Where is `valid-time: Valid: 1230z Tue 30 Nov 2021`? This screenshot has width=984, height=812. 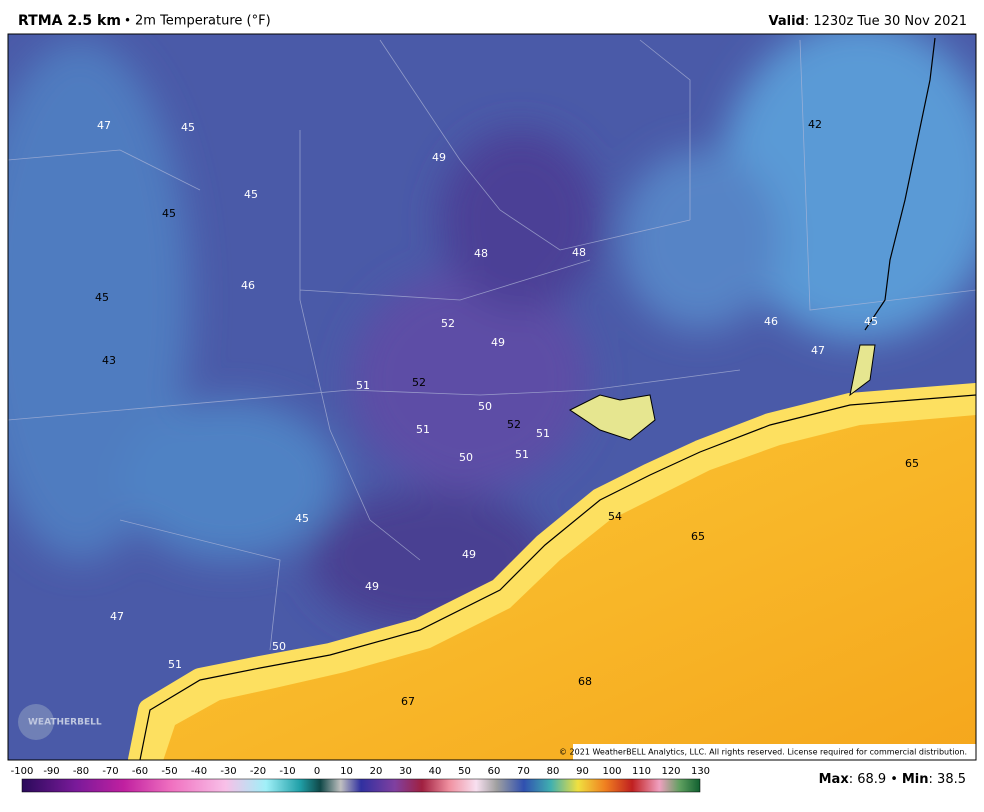 valid-time: Valid: 1230z Tue 30 Nov 2021 is located at coordinates (868, 21).